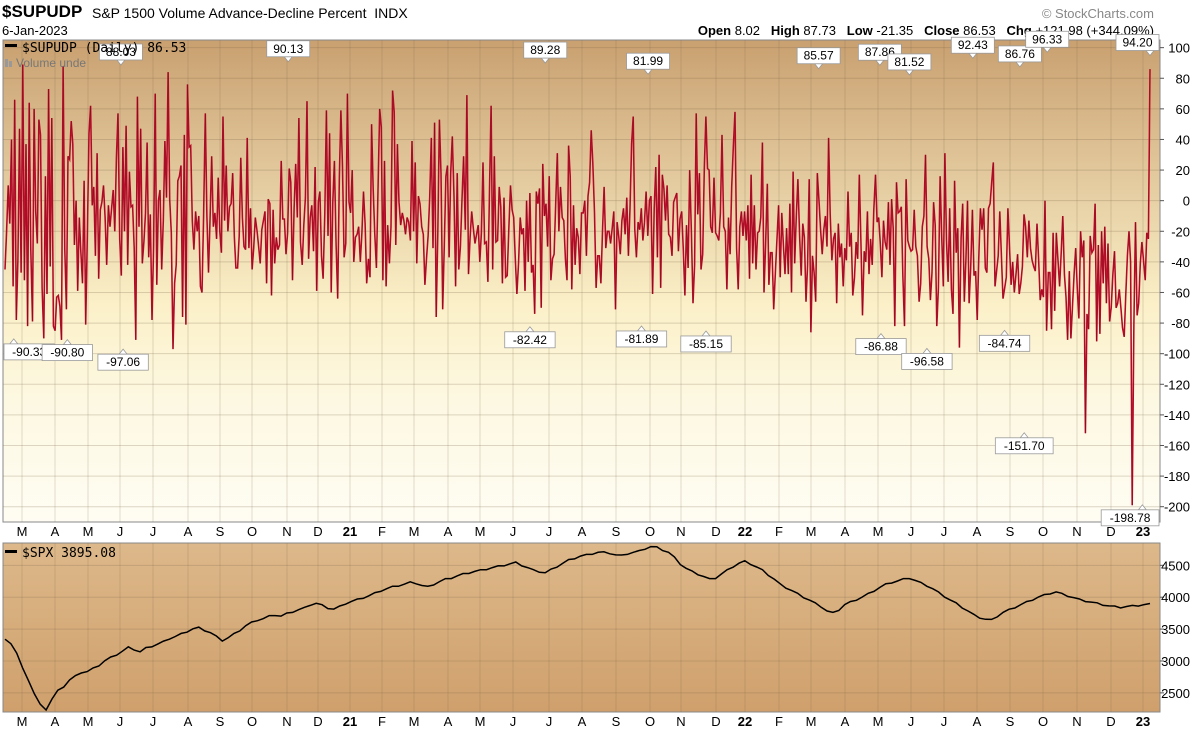 Image resolution: width=1200 pixels, height=730 pixels. Describe the element at coordinates (1180, 323) in the screenshot. I see `y-tick-label: -80` at that location.